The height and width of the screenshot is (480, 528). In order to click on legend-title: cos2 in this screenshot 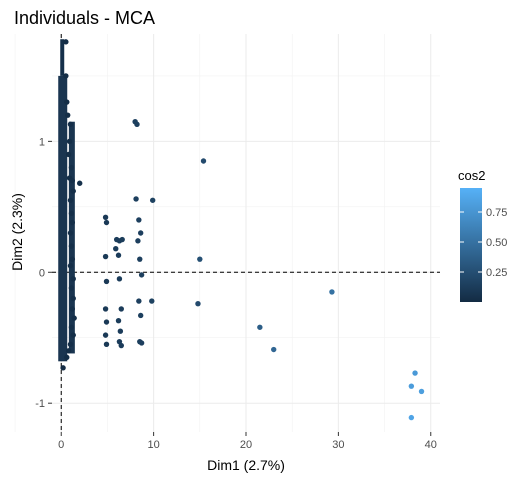, I will do `click(471, 175)`.